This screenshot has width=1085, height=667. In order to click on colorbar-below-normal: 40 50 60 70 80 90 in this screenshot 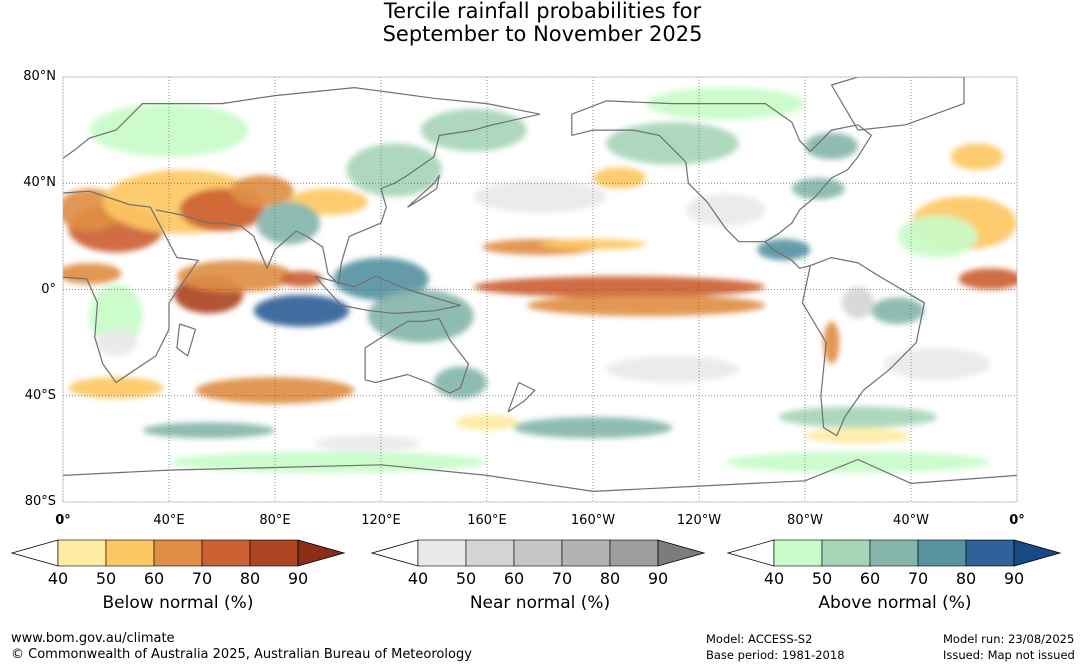, I will do `click(178, 563)`.